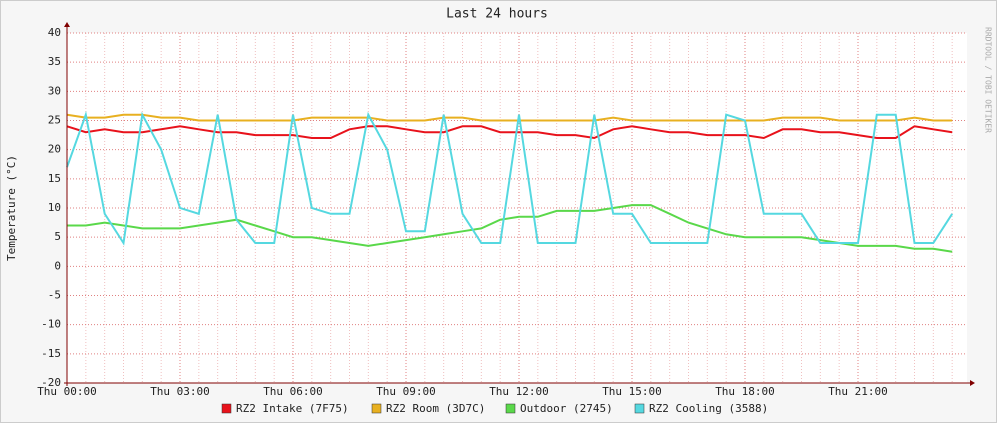  What do you see at coordinates (54, 207) in the screenshot?
I see `y-tick-label: 10` at bounding box center [54, 207].